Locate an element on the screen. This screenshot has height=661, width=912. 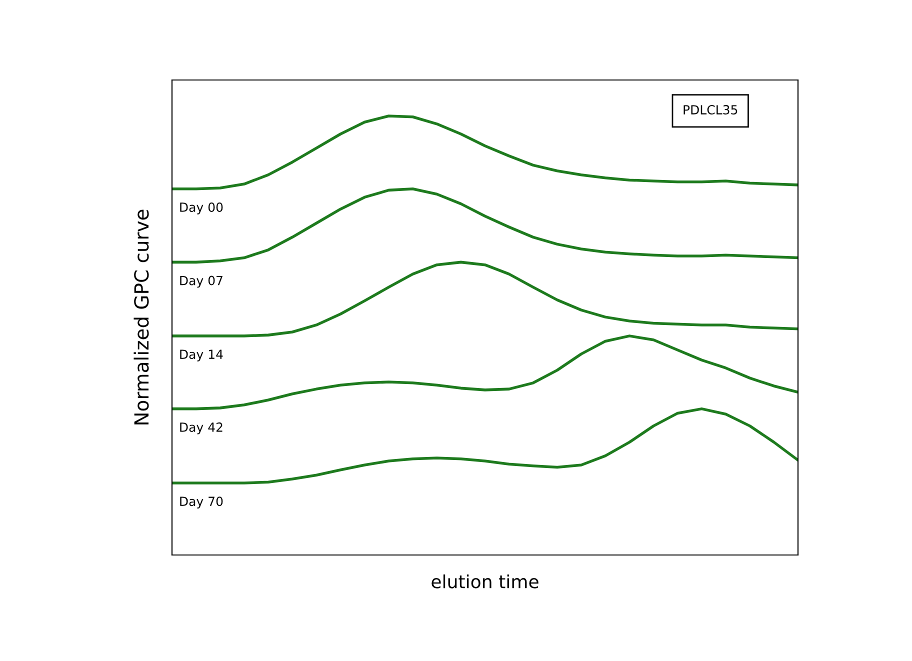
series-label: Day 70 is located at coordinates (201, 502).